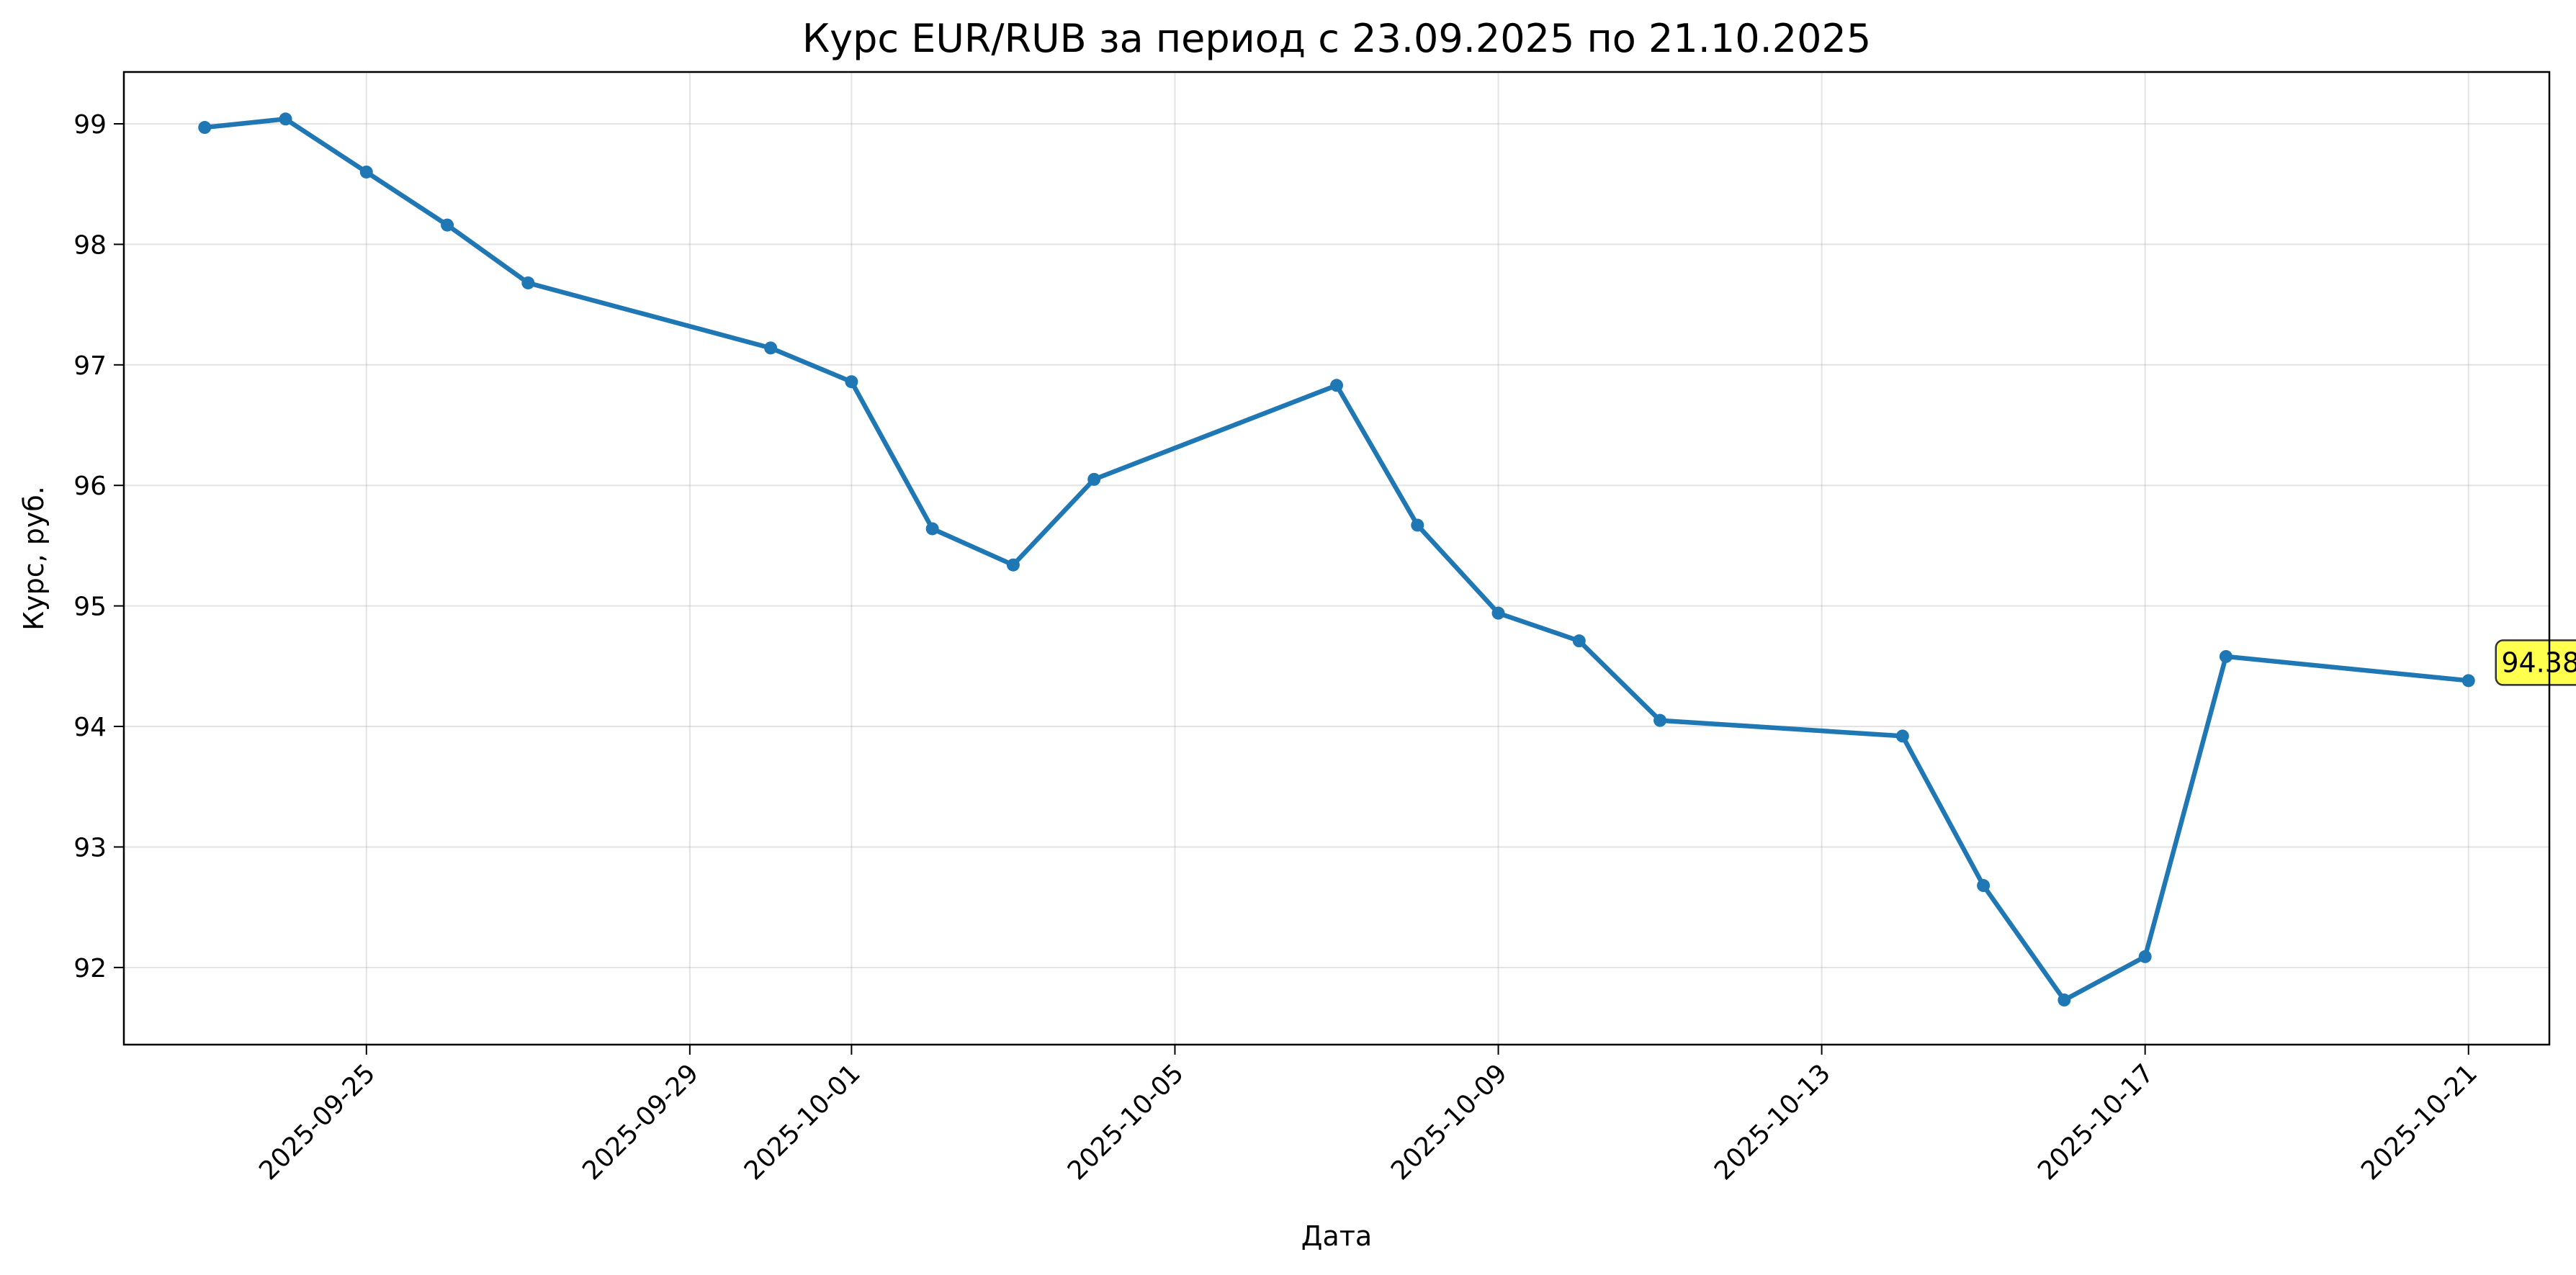 This screenshot has width=2576, height=1275. I want to click on y-tick-label: 95, so click(90, 607).